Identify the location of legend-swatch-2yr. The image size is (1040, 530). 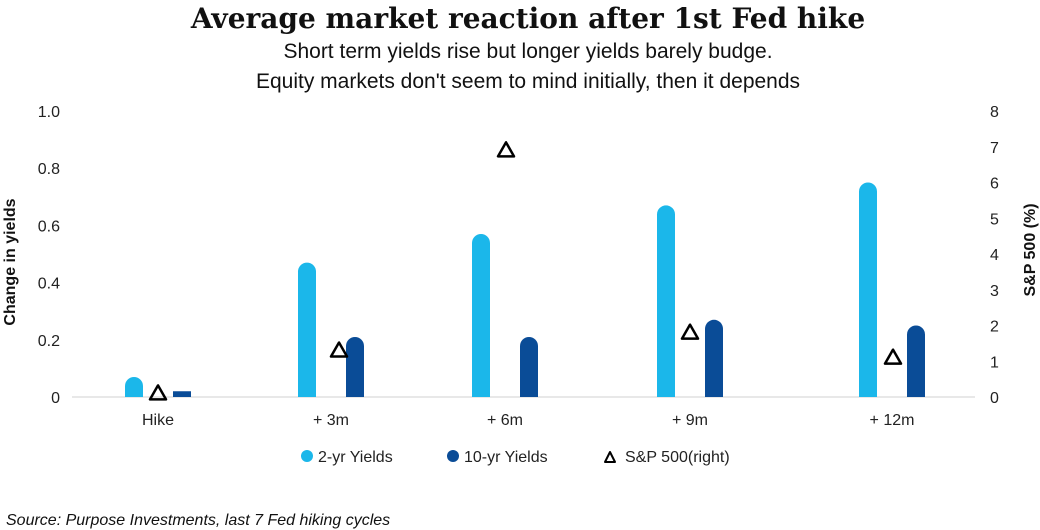
(307, 456).